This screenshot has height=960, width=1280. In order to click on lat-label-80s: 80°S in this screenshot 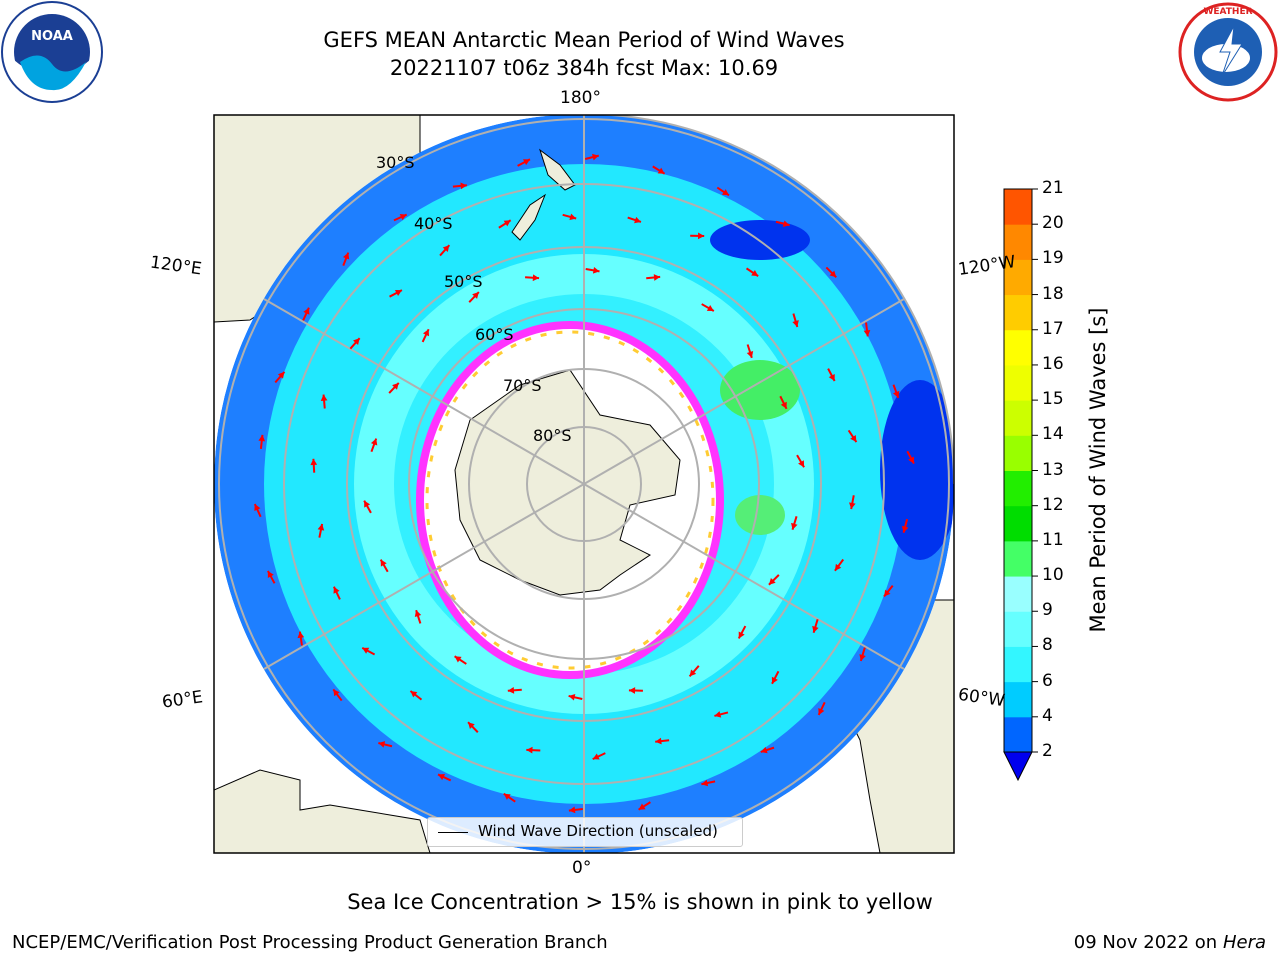, I will do `click(552, 435)`.